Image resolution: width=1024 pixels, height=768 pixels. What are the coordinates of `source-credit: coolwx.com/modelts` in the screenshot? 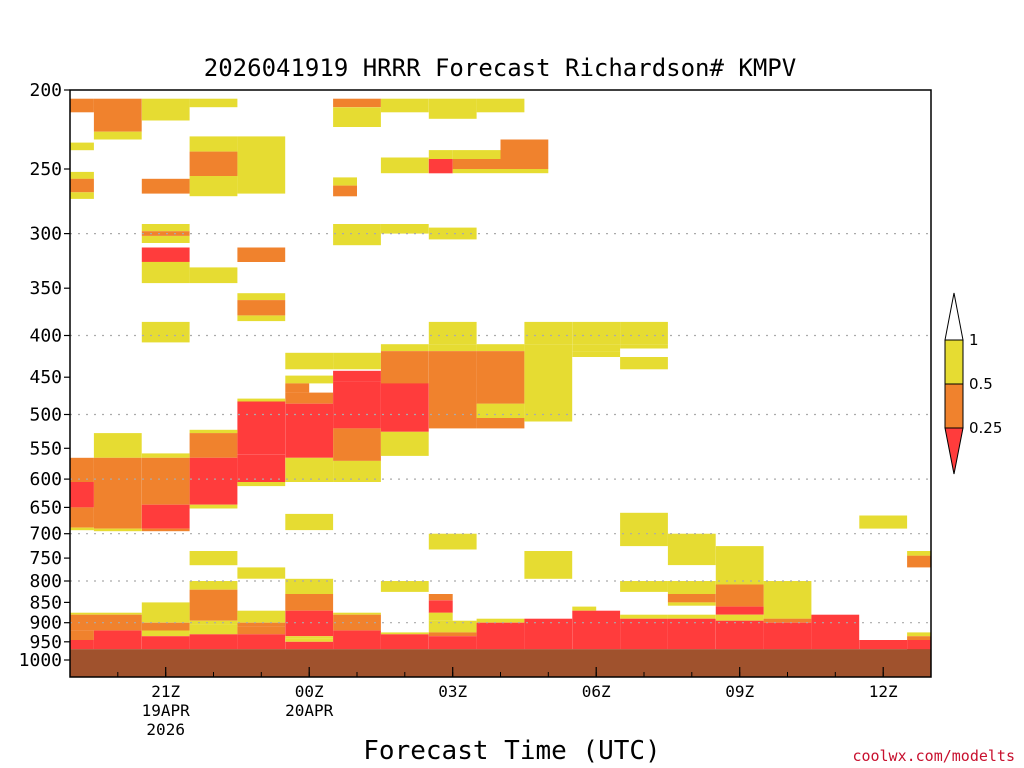 It's located at (933, 756).